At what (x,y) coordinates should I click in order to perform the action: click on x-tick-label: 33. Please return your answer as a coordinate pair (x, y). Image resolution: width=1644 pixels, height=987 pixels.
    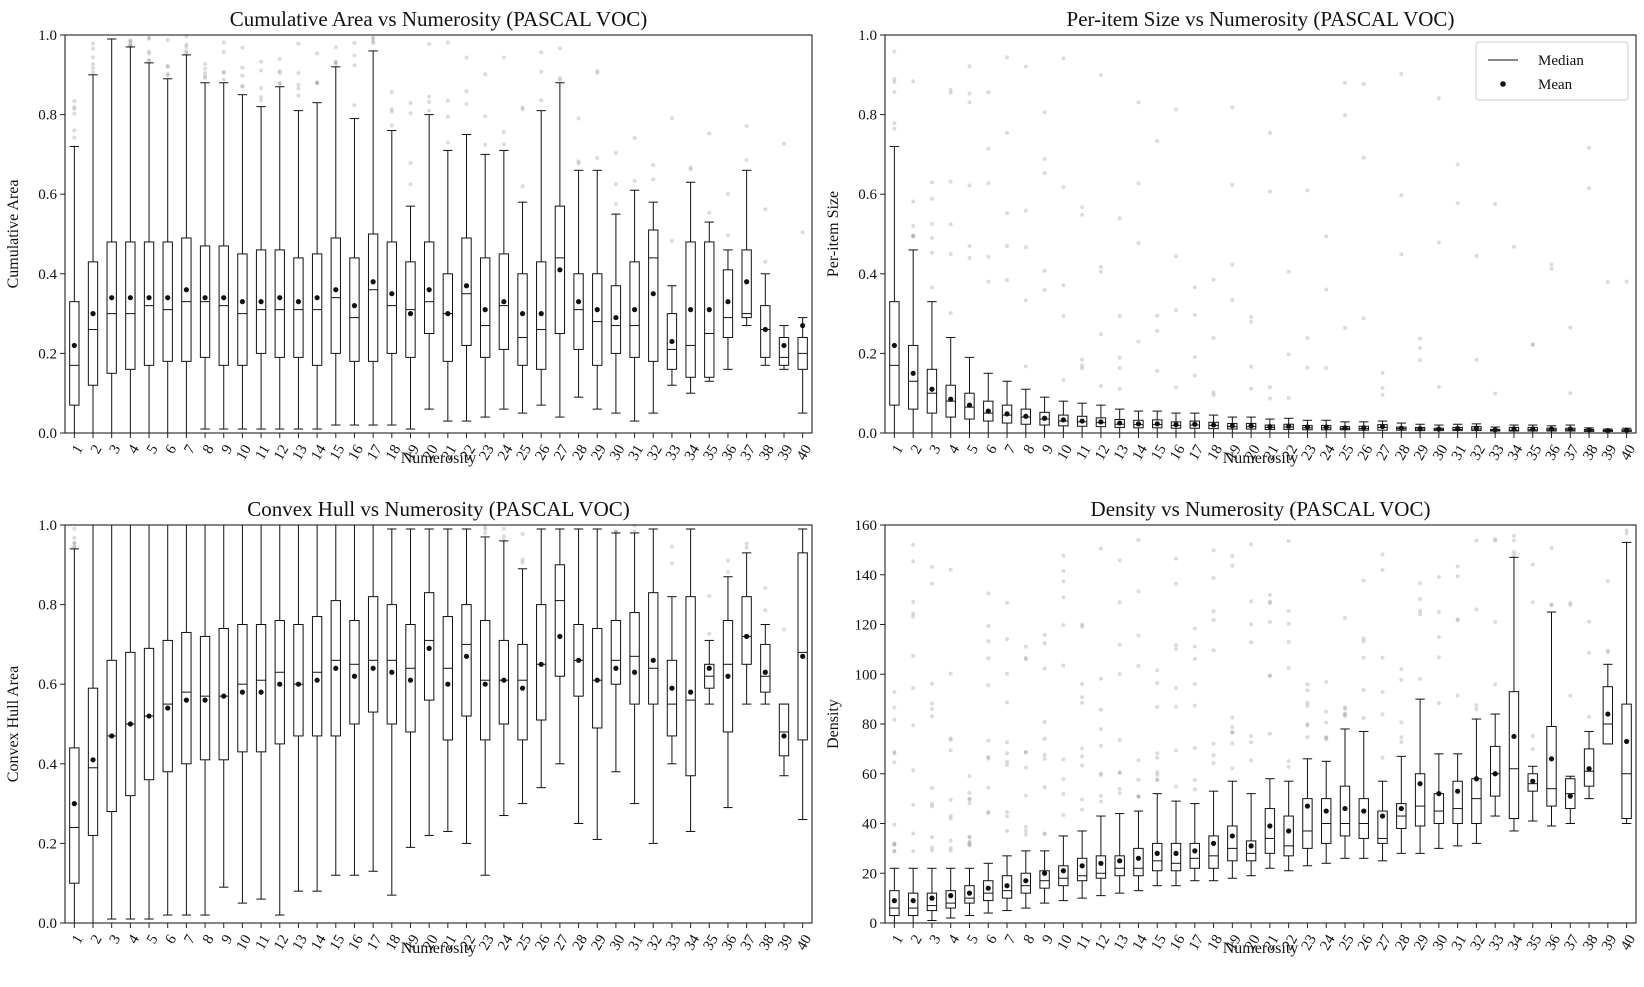
    Looking at the image, I should click on (673, 942).